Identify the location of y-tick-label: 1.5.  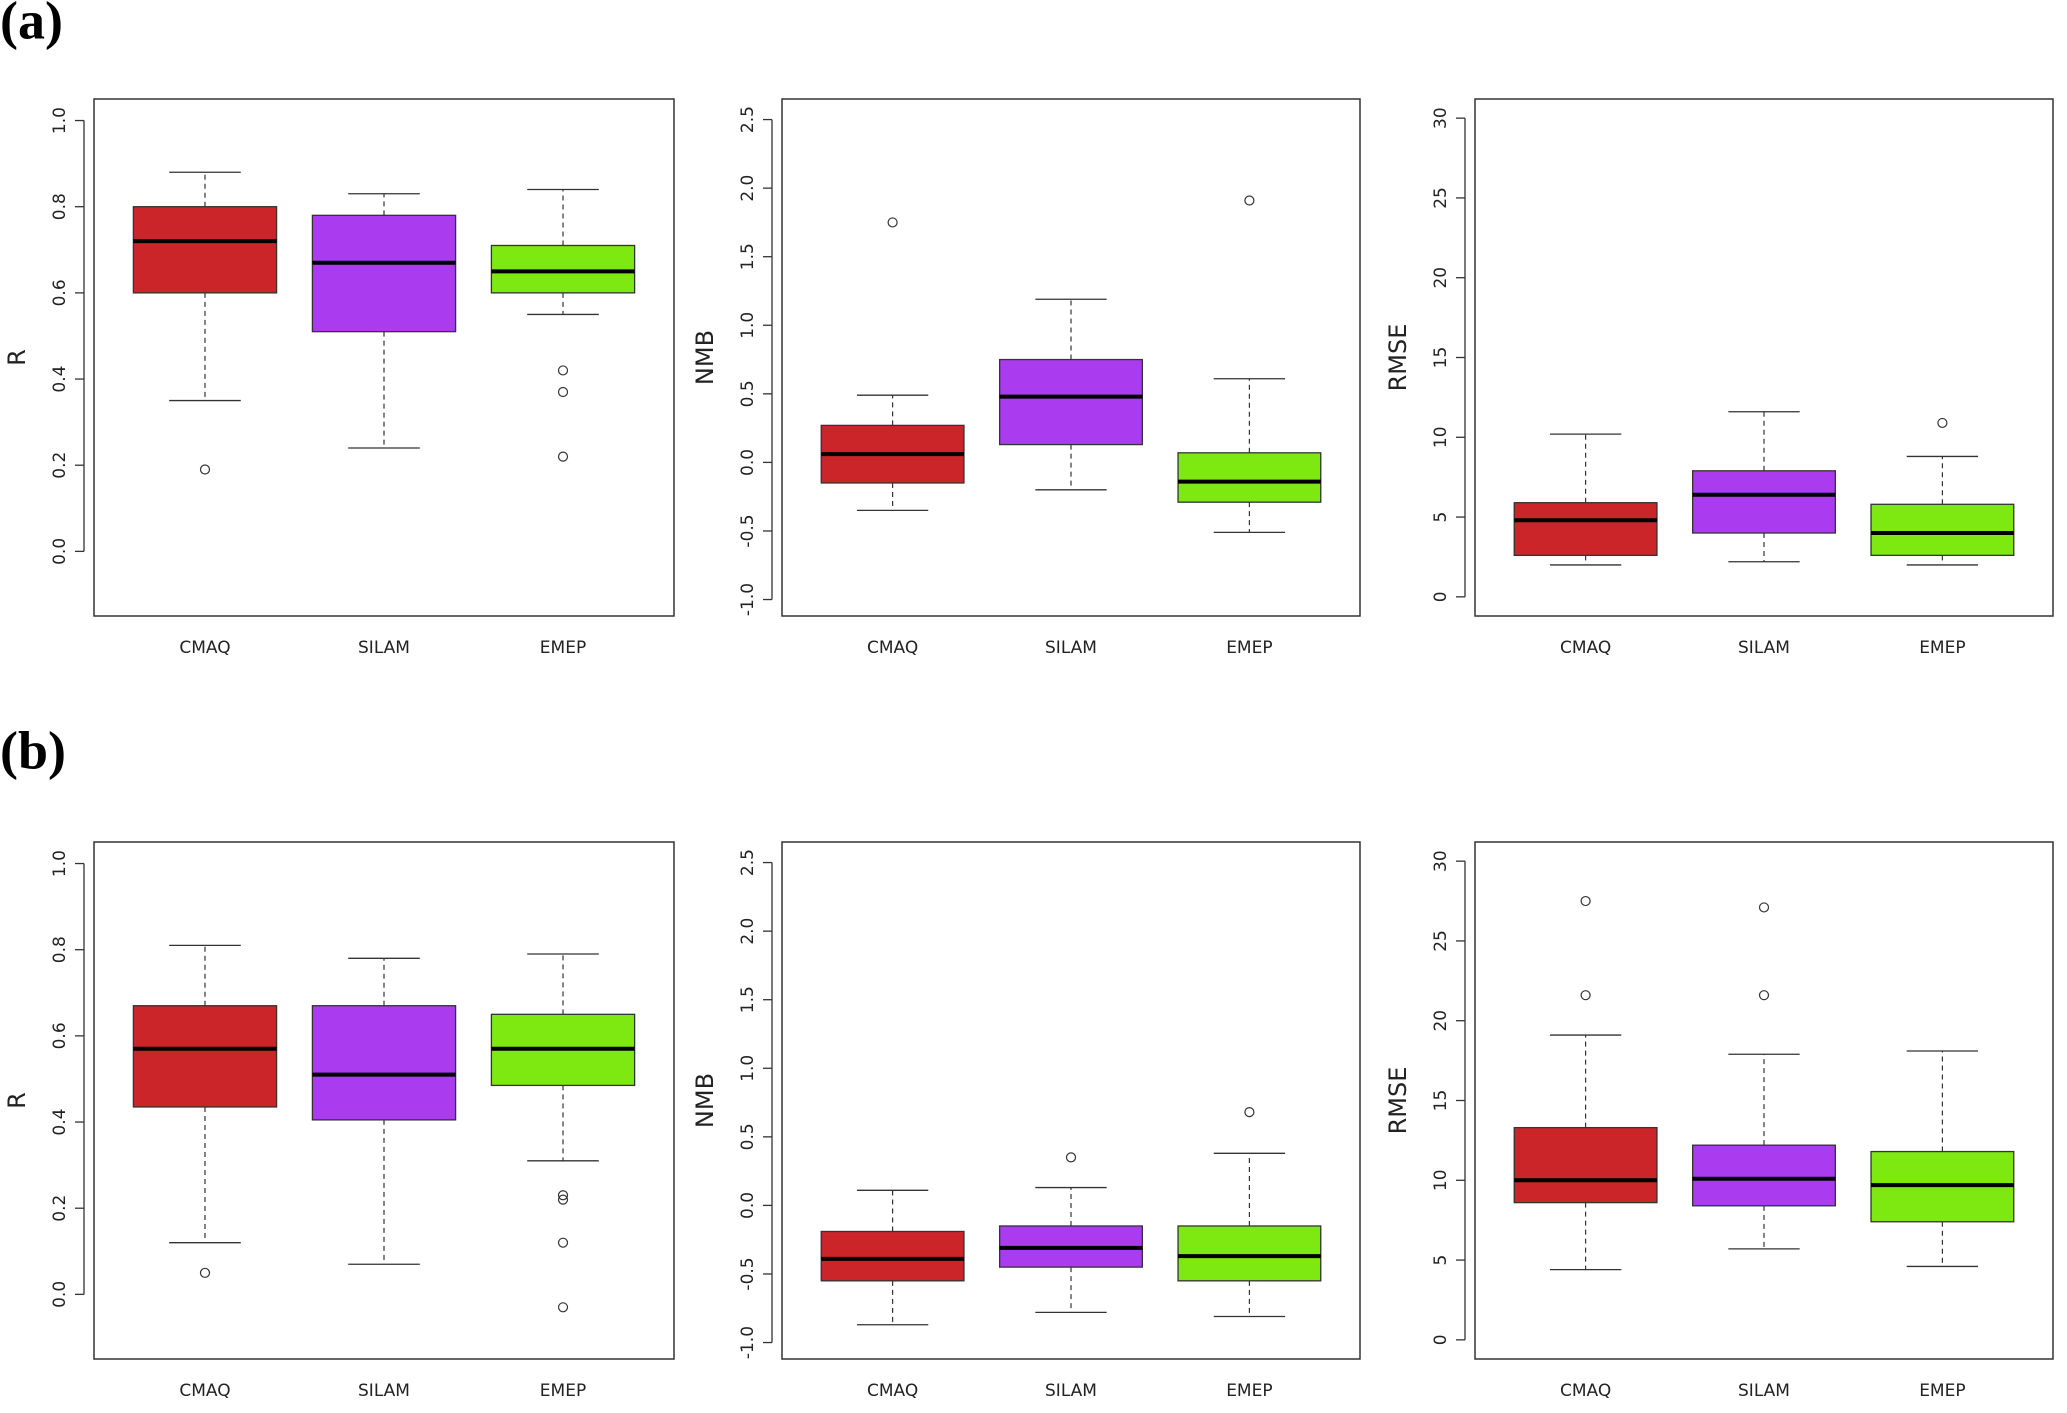
(748, 999).